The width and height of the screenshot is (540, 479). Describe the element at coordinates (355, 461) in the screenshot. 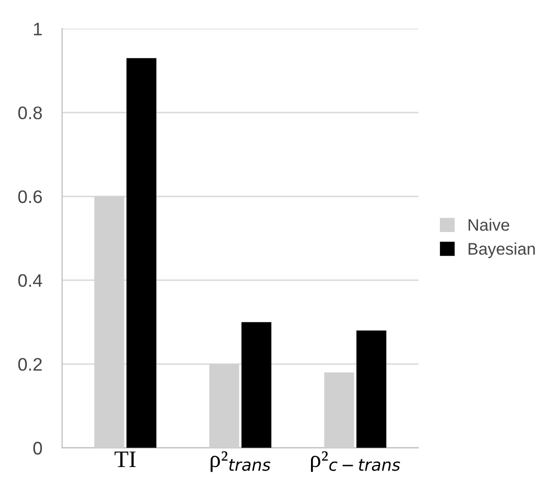

I see `x-tick-label: ρ²$_{c−trans}$` at that location.